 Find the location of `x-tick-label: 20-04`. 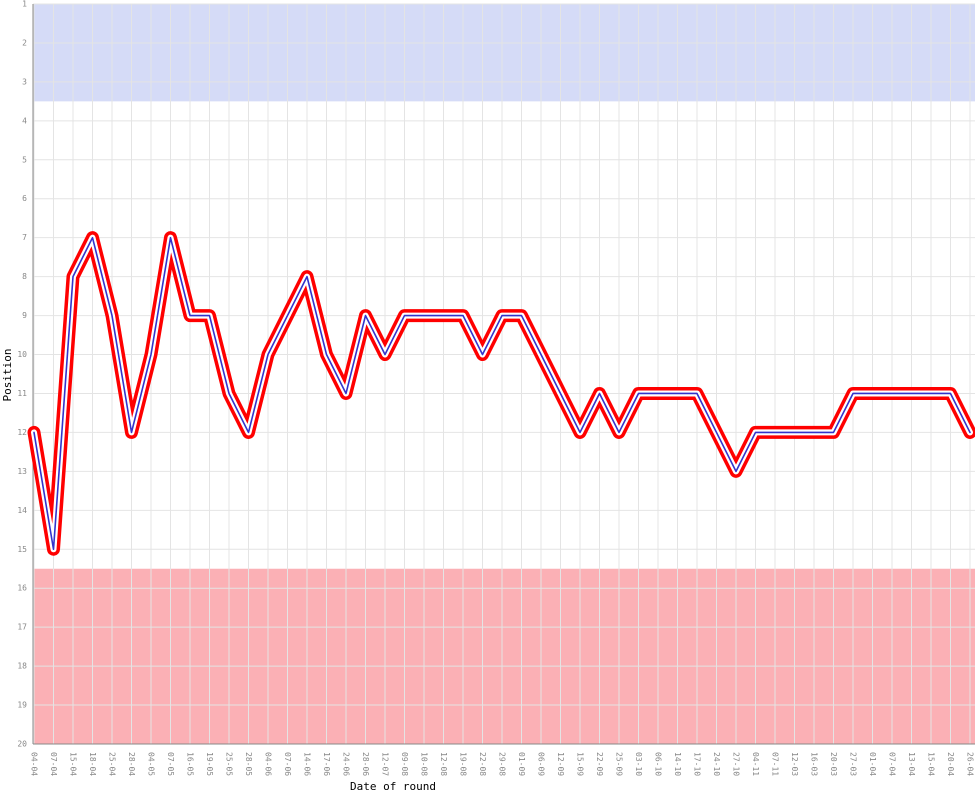

x-tick-label: 20-04 is located at coordinates (950, 764).